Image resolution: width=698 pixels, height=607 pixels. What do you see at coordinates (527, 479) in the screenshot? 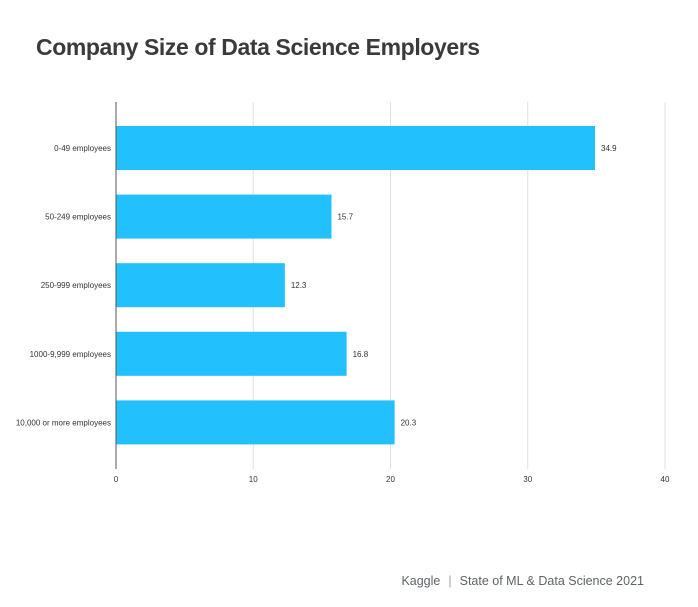
I see `x-tick-label: 30` at bounding box center [527, 479].